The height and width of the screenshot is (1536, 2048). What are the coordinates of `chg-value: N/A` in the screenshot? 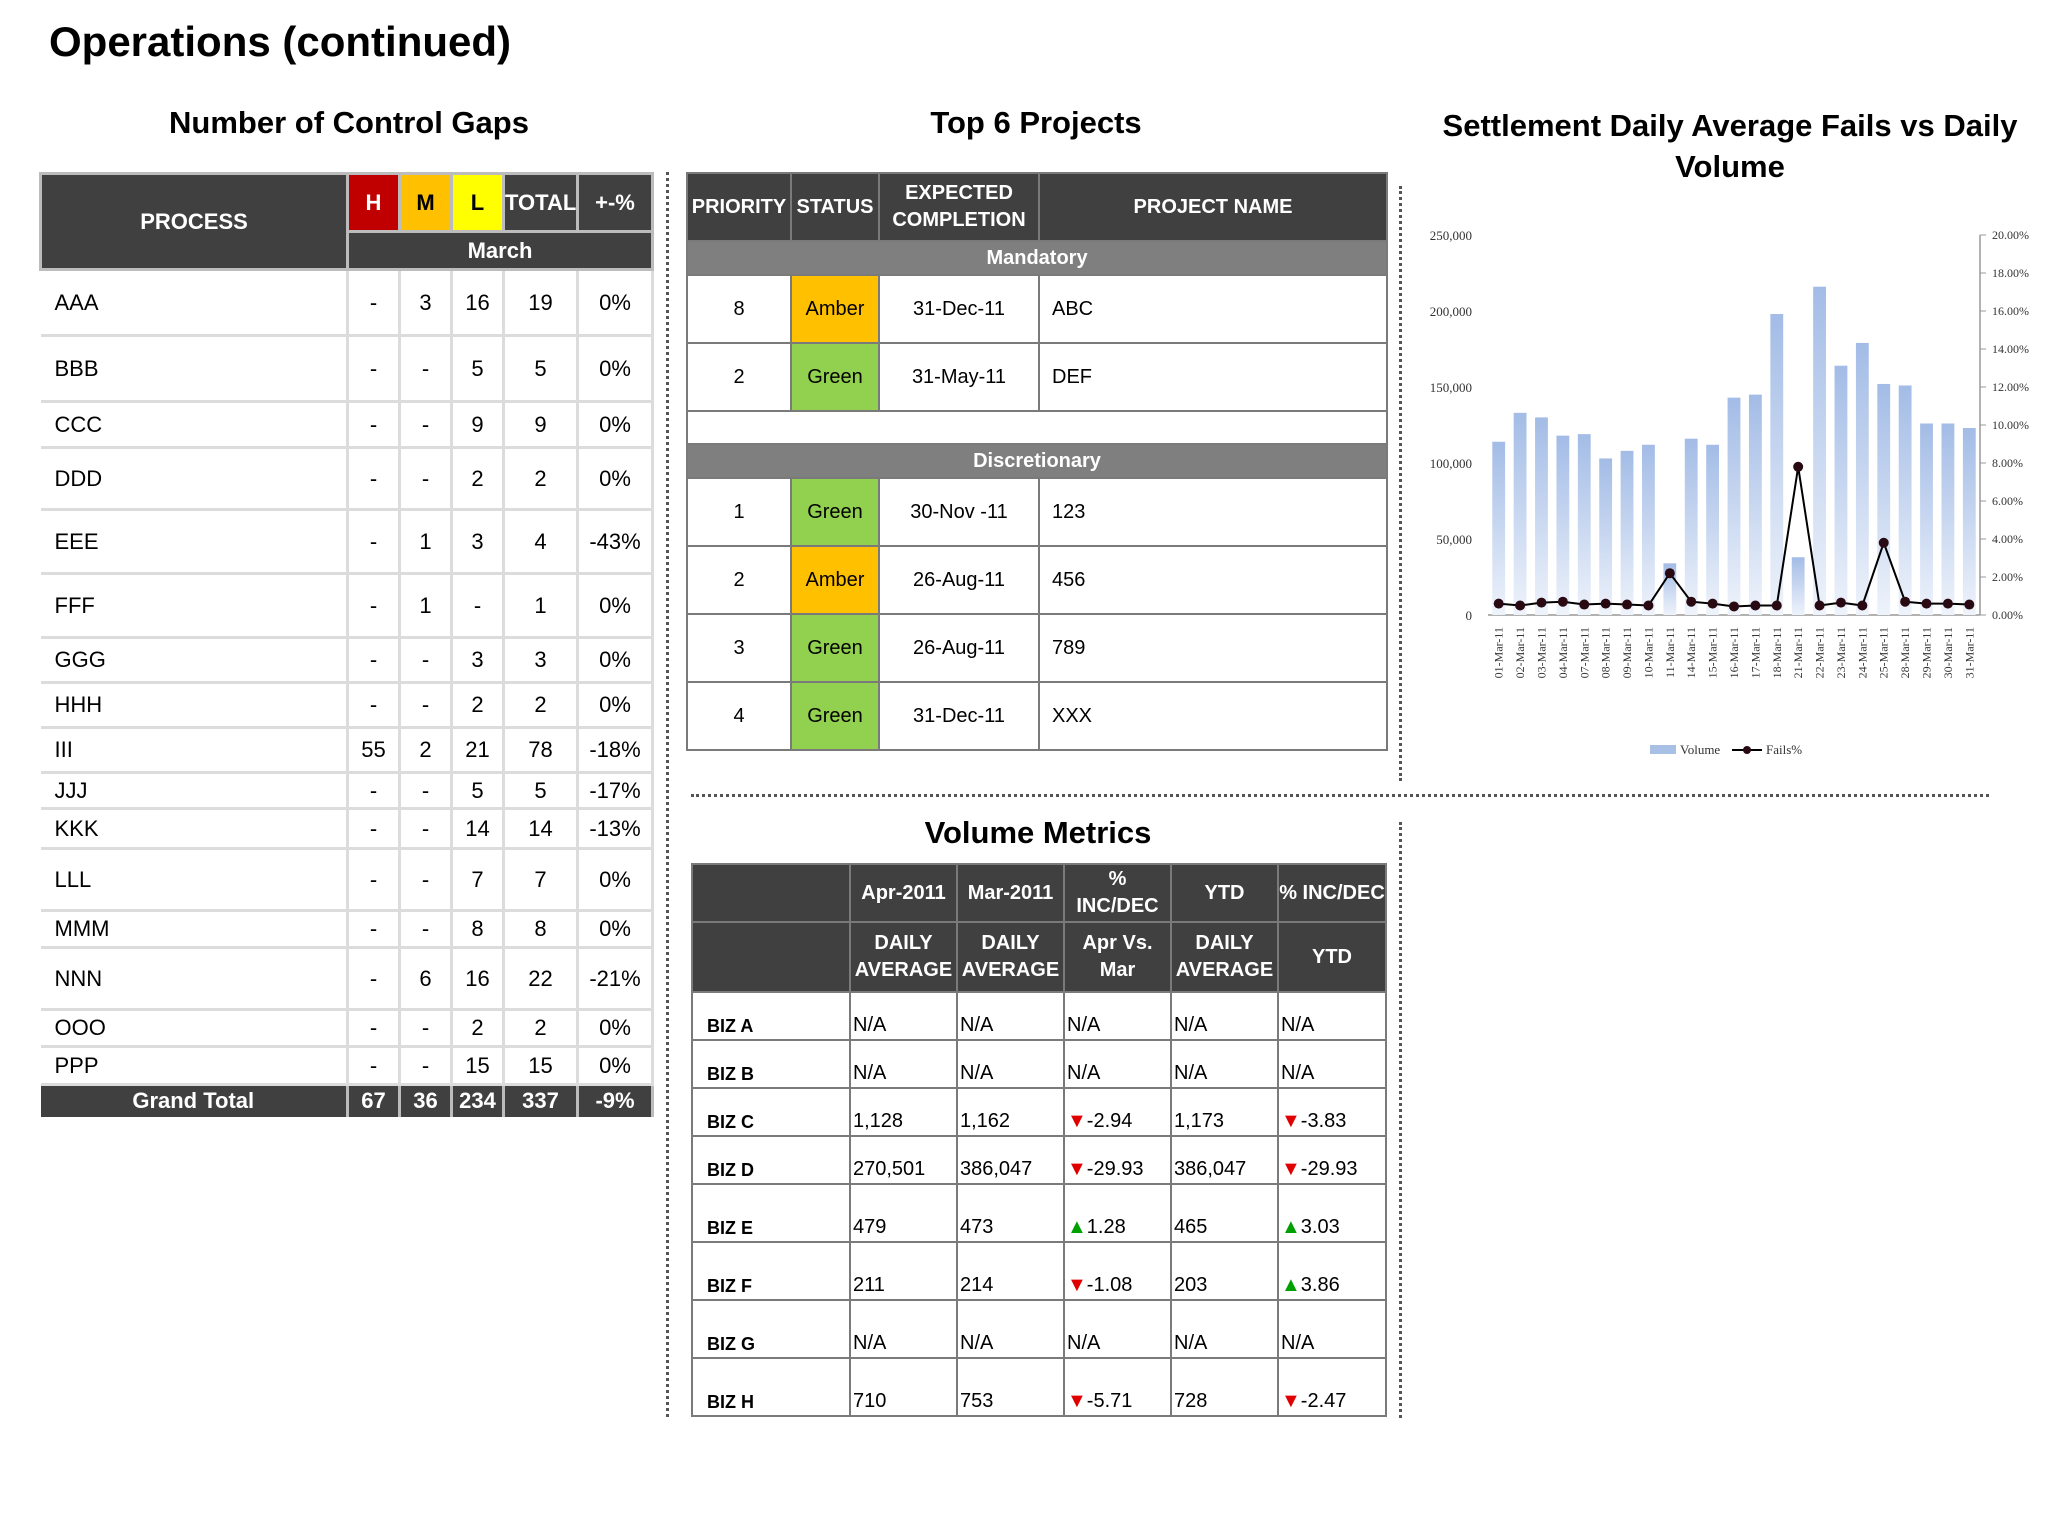 It's located at (1084, 1343).